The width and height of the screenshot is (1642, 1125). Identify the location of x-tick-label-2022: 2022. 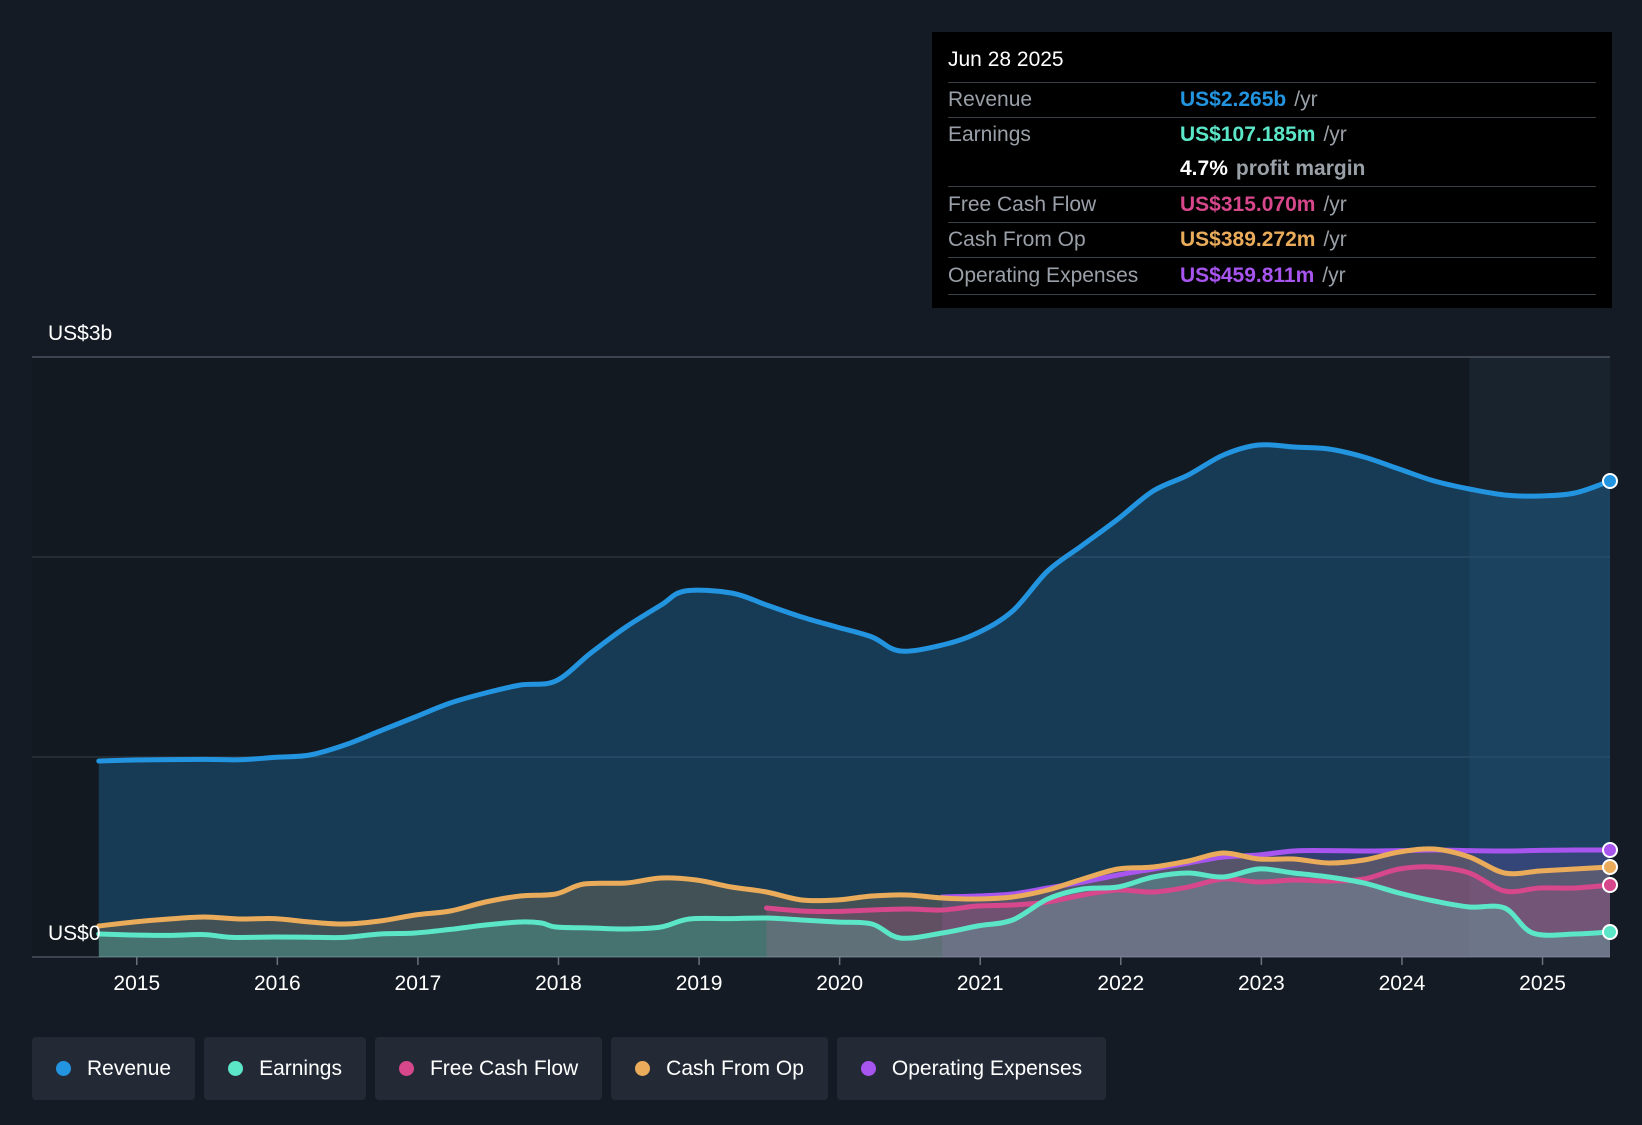
(1120, 983).